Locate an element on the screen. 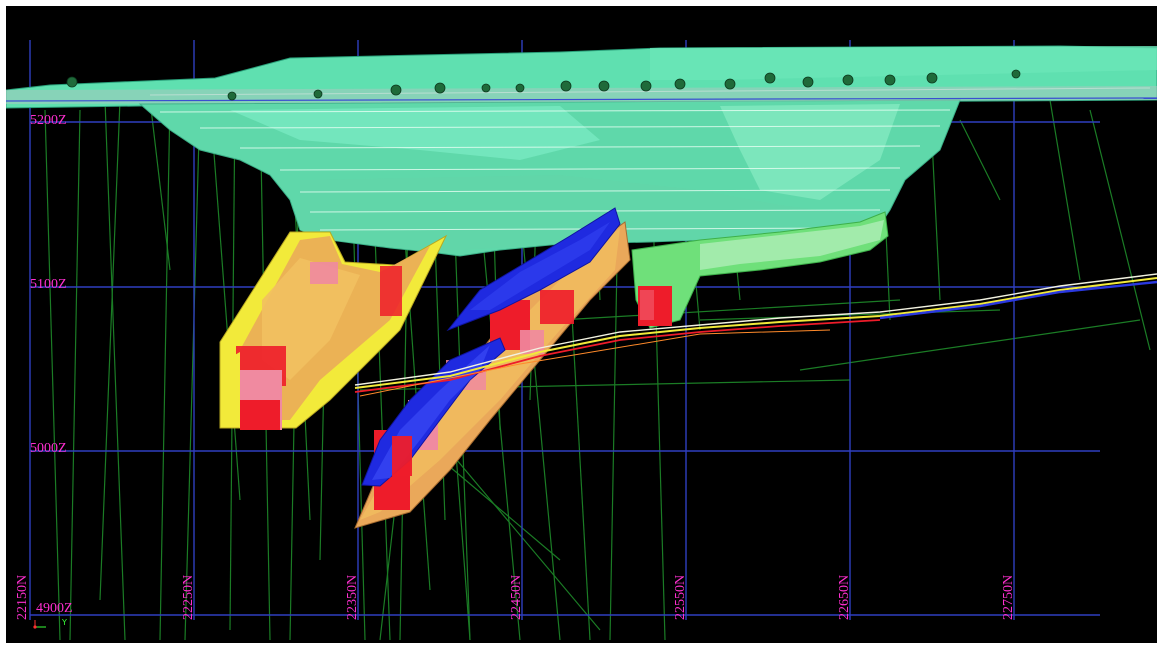  surface-features is located at coordinates (543, 85).